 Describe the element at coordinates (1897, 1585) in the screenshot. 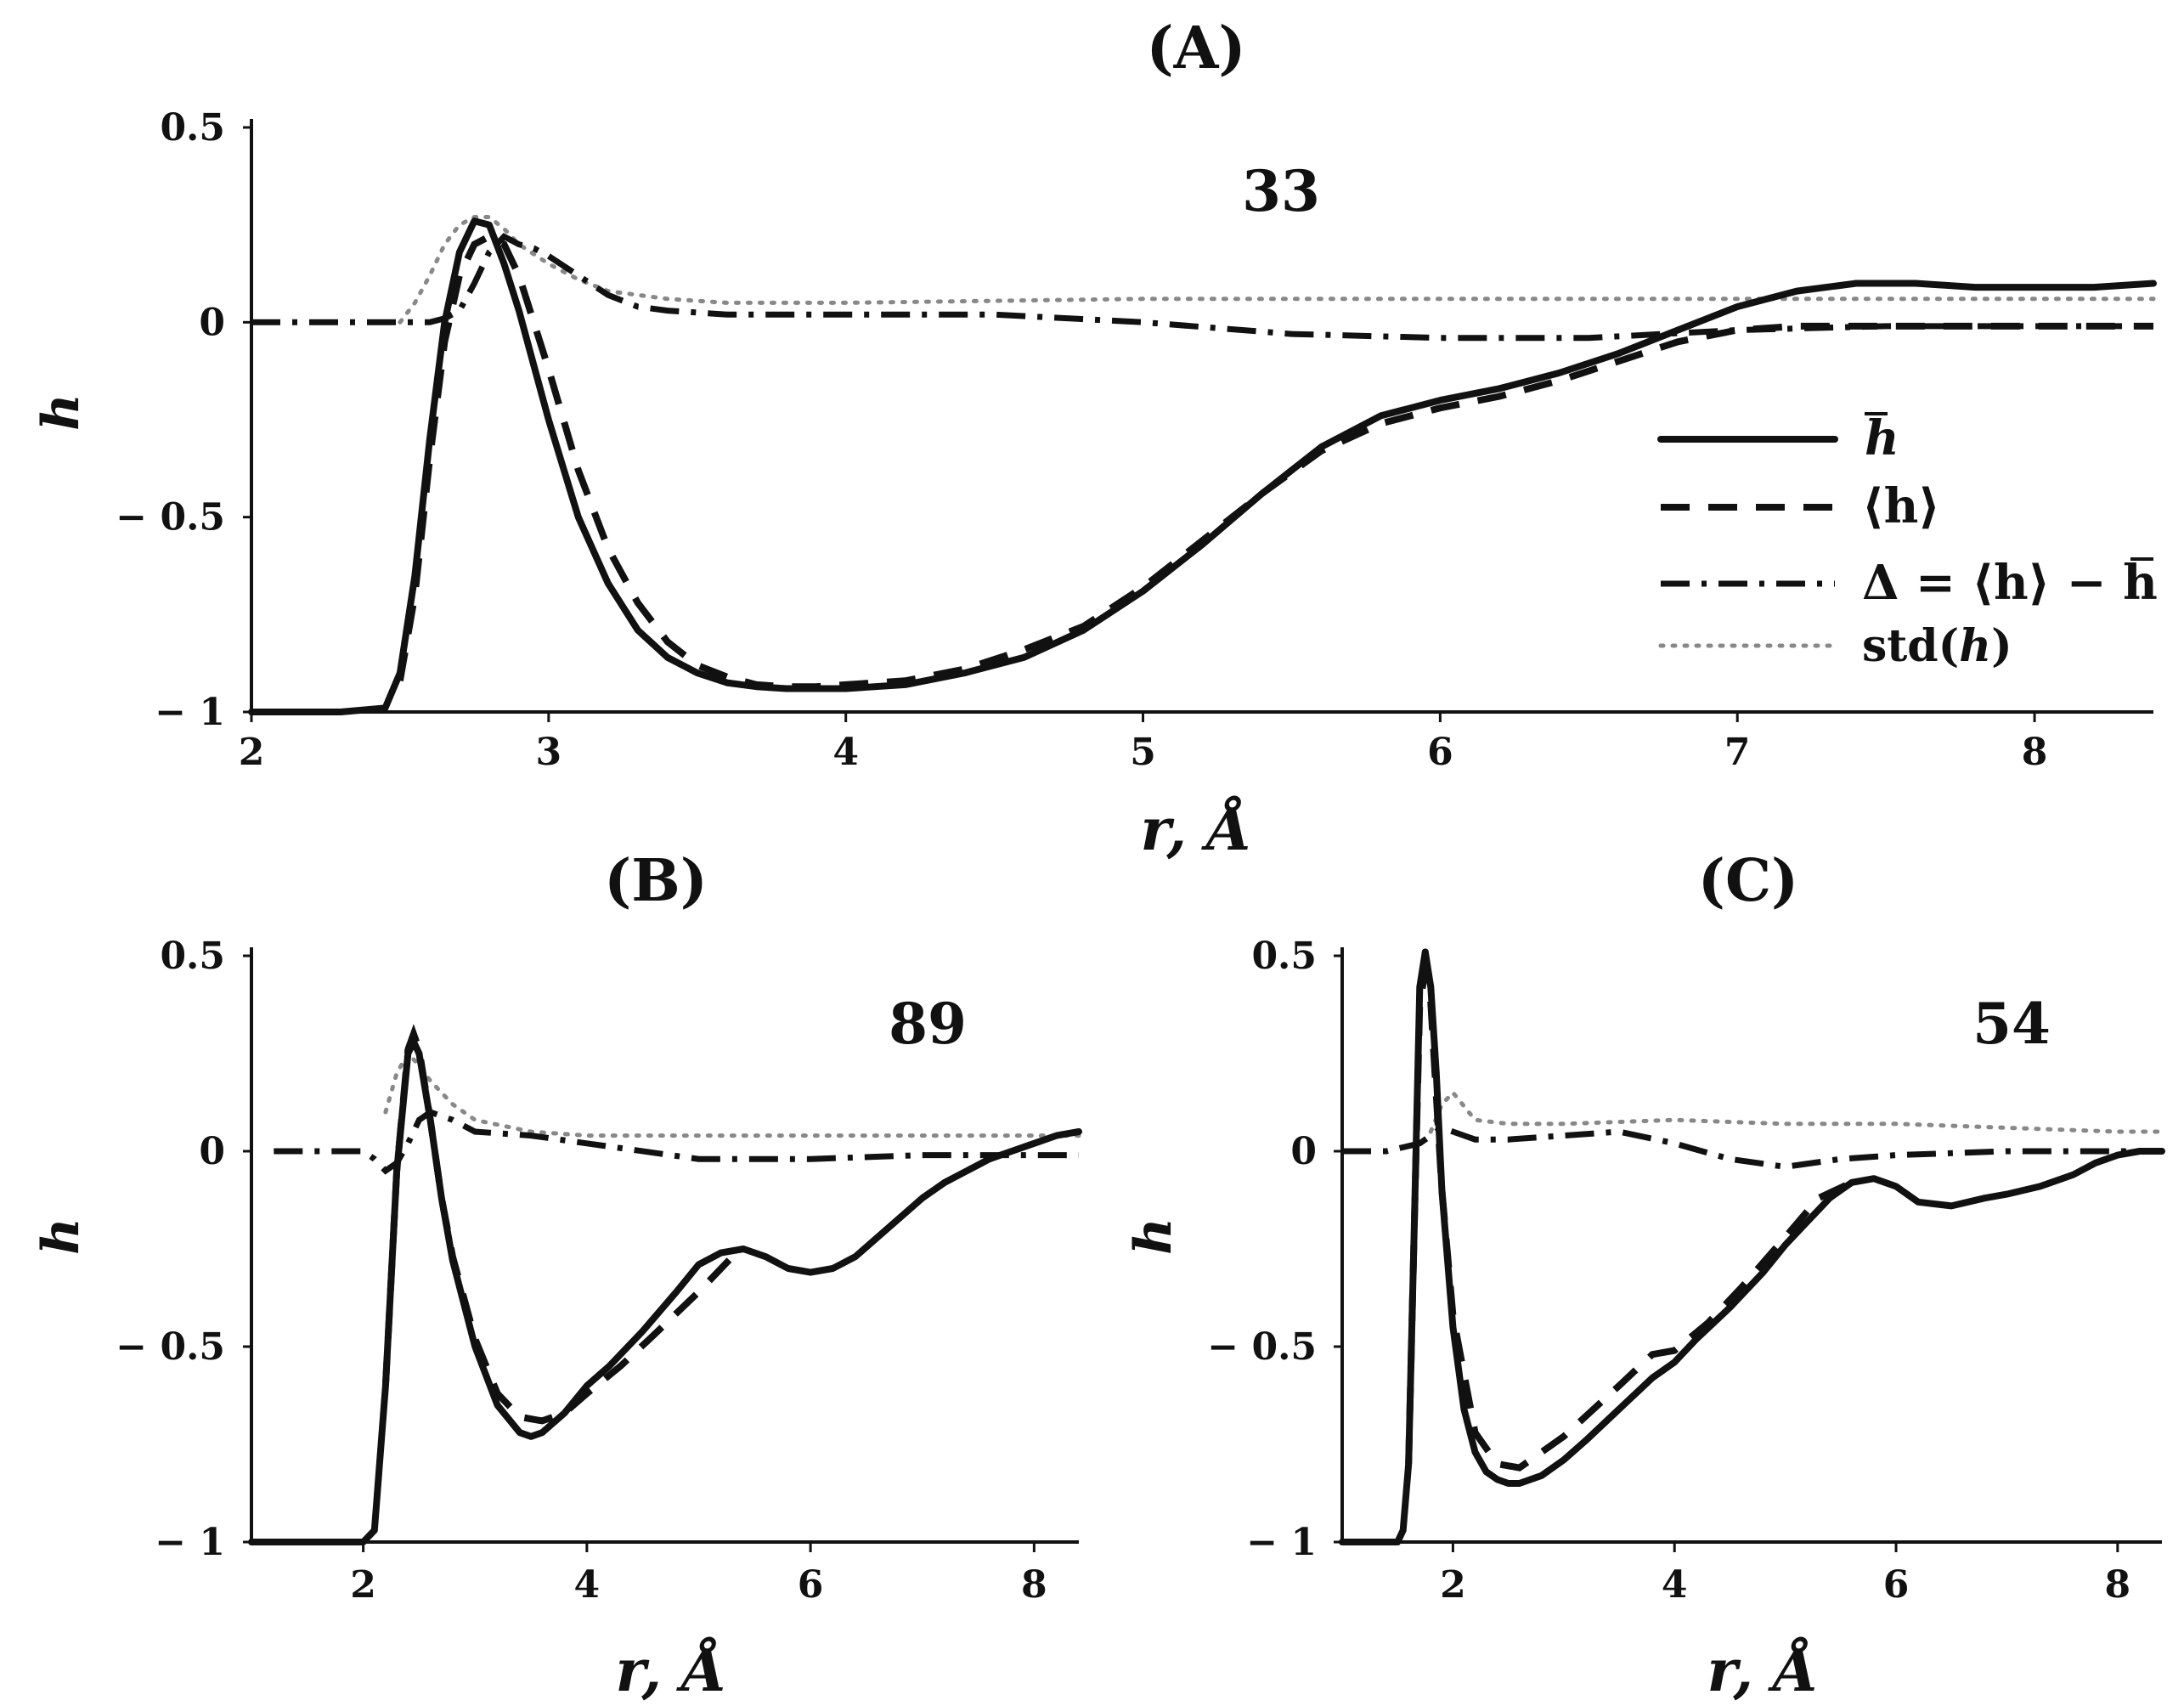

I see `panel-c-x-tick-label: 6` at that location.